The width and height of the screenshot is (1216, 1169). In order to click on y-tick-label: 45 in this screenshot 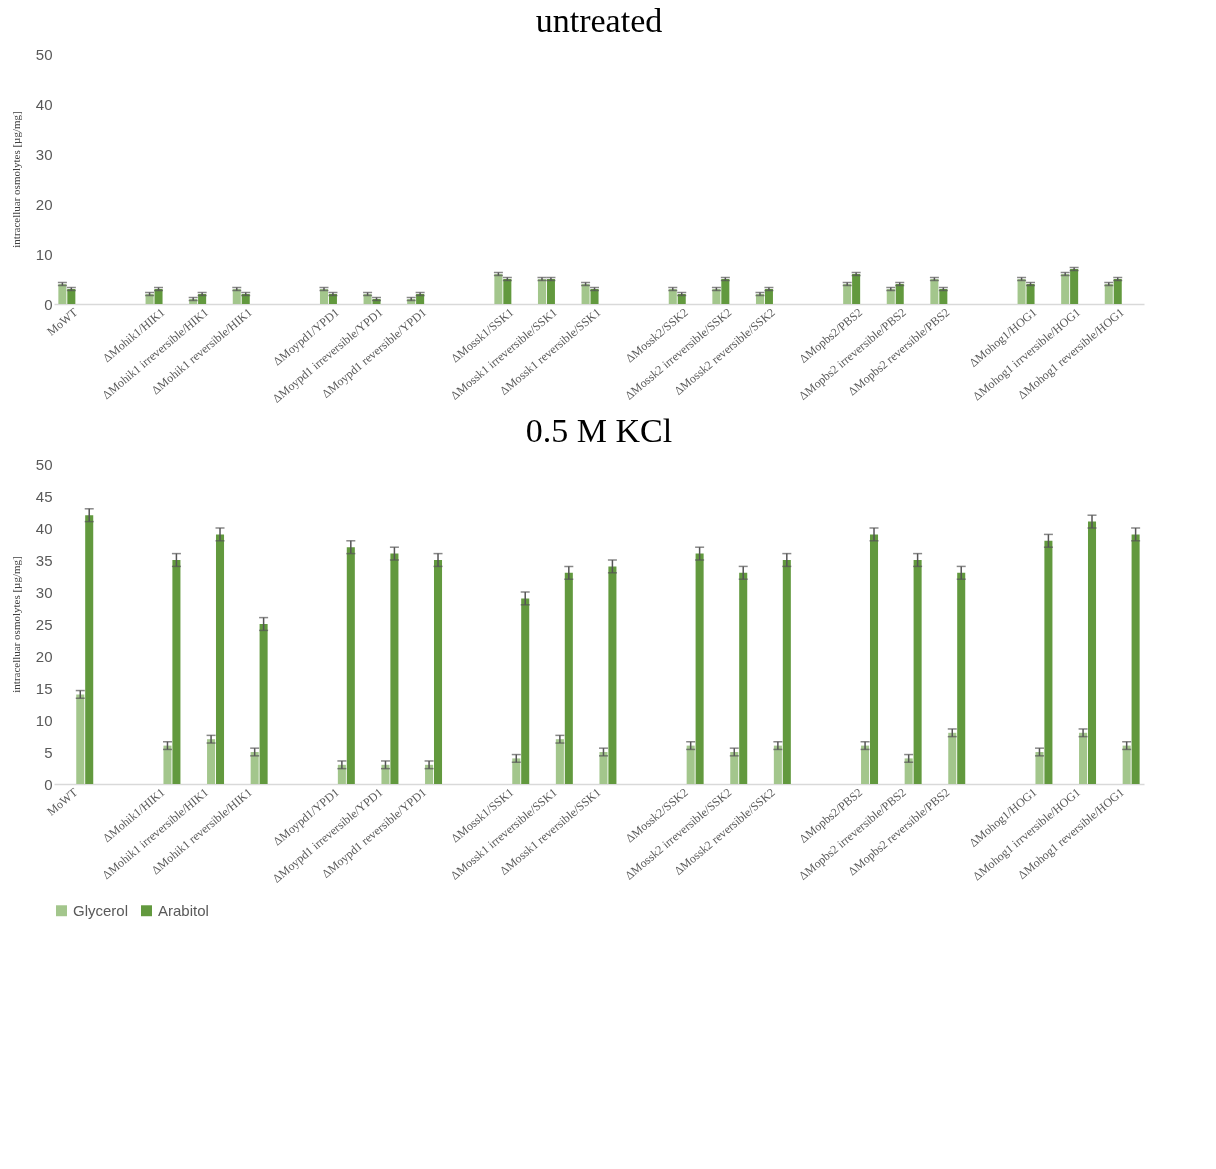, I will do `click(44, 496)`.